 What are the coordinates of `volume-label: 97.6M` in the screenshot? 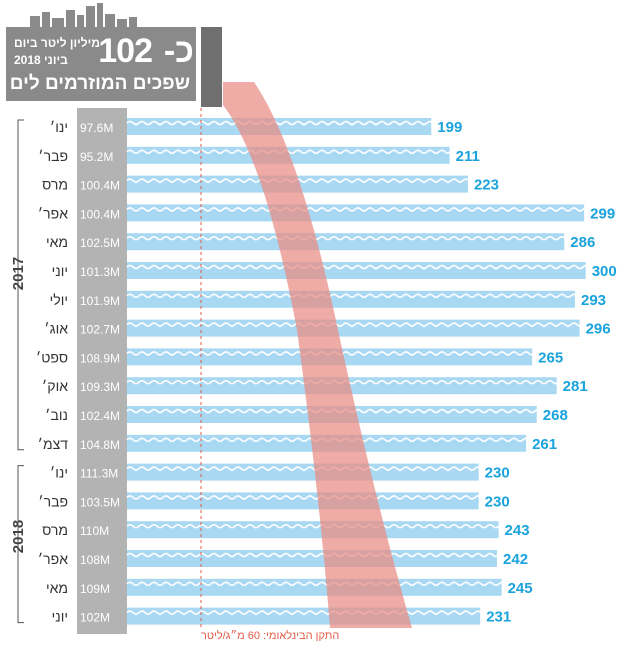 It's located at (96, 128).